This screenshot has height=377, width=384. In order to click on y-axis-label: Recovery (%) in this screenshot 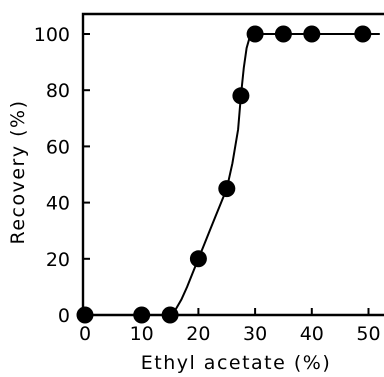, I will do `click(18, 171)`.